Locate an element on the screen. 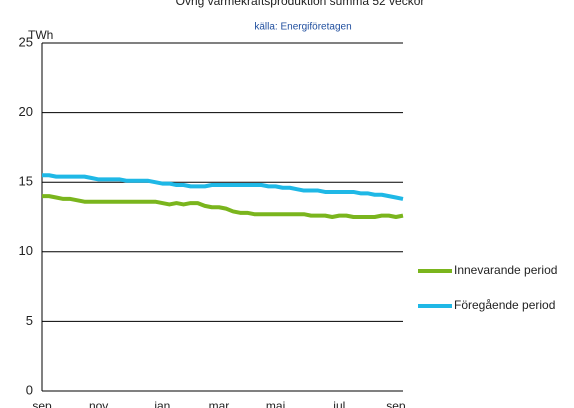  chart-subtitle: källa: Energiföretagen is located at coordinates (302, 27).